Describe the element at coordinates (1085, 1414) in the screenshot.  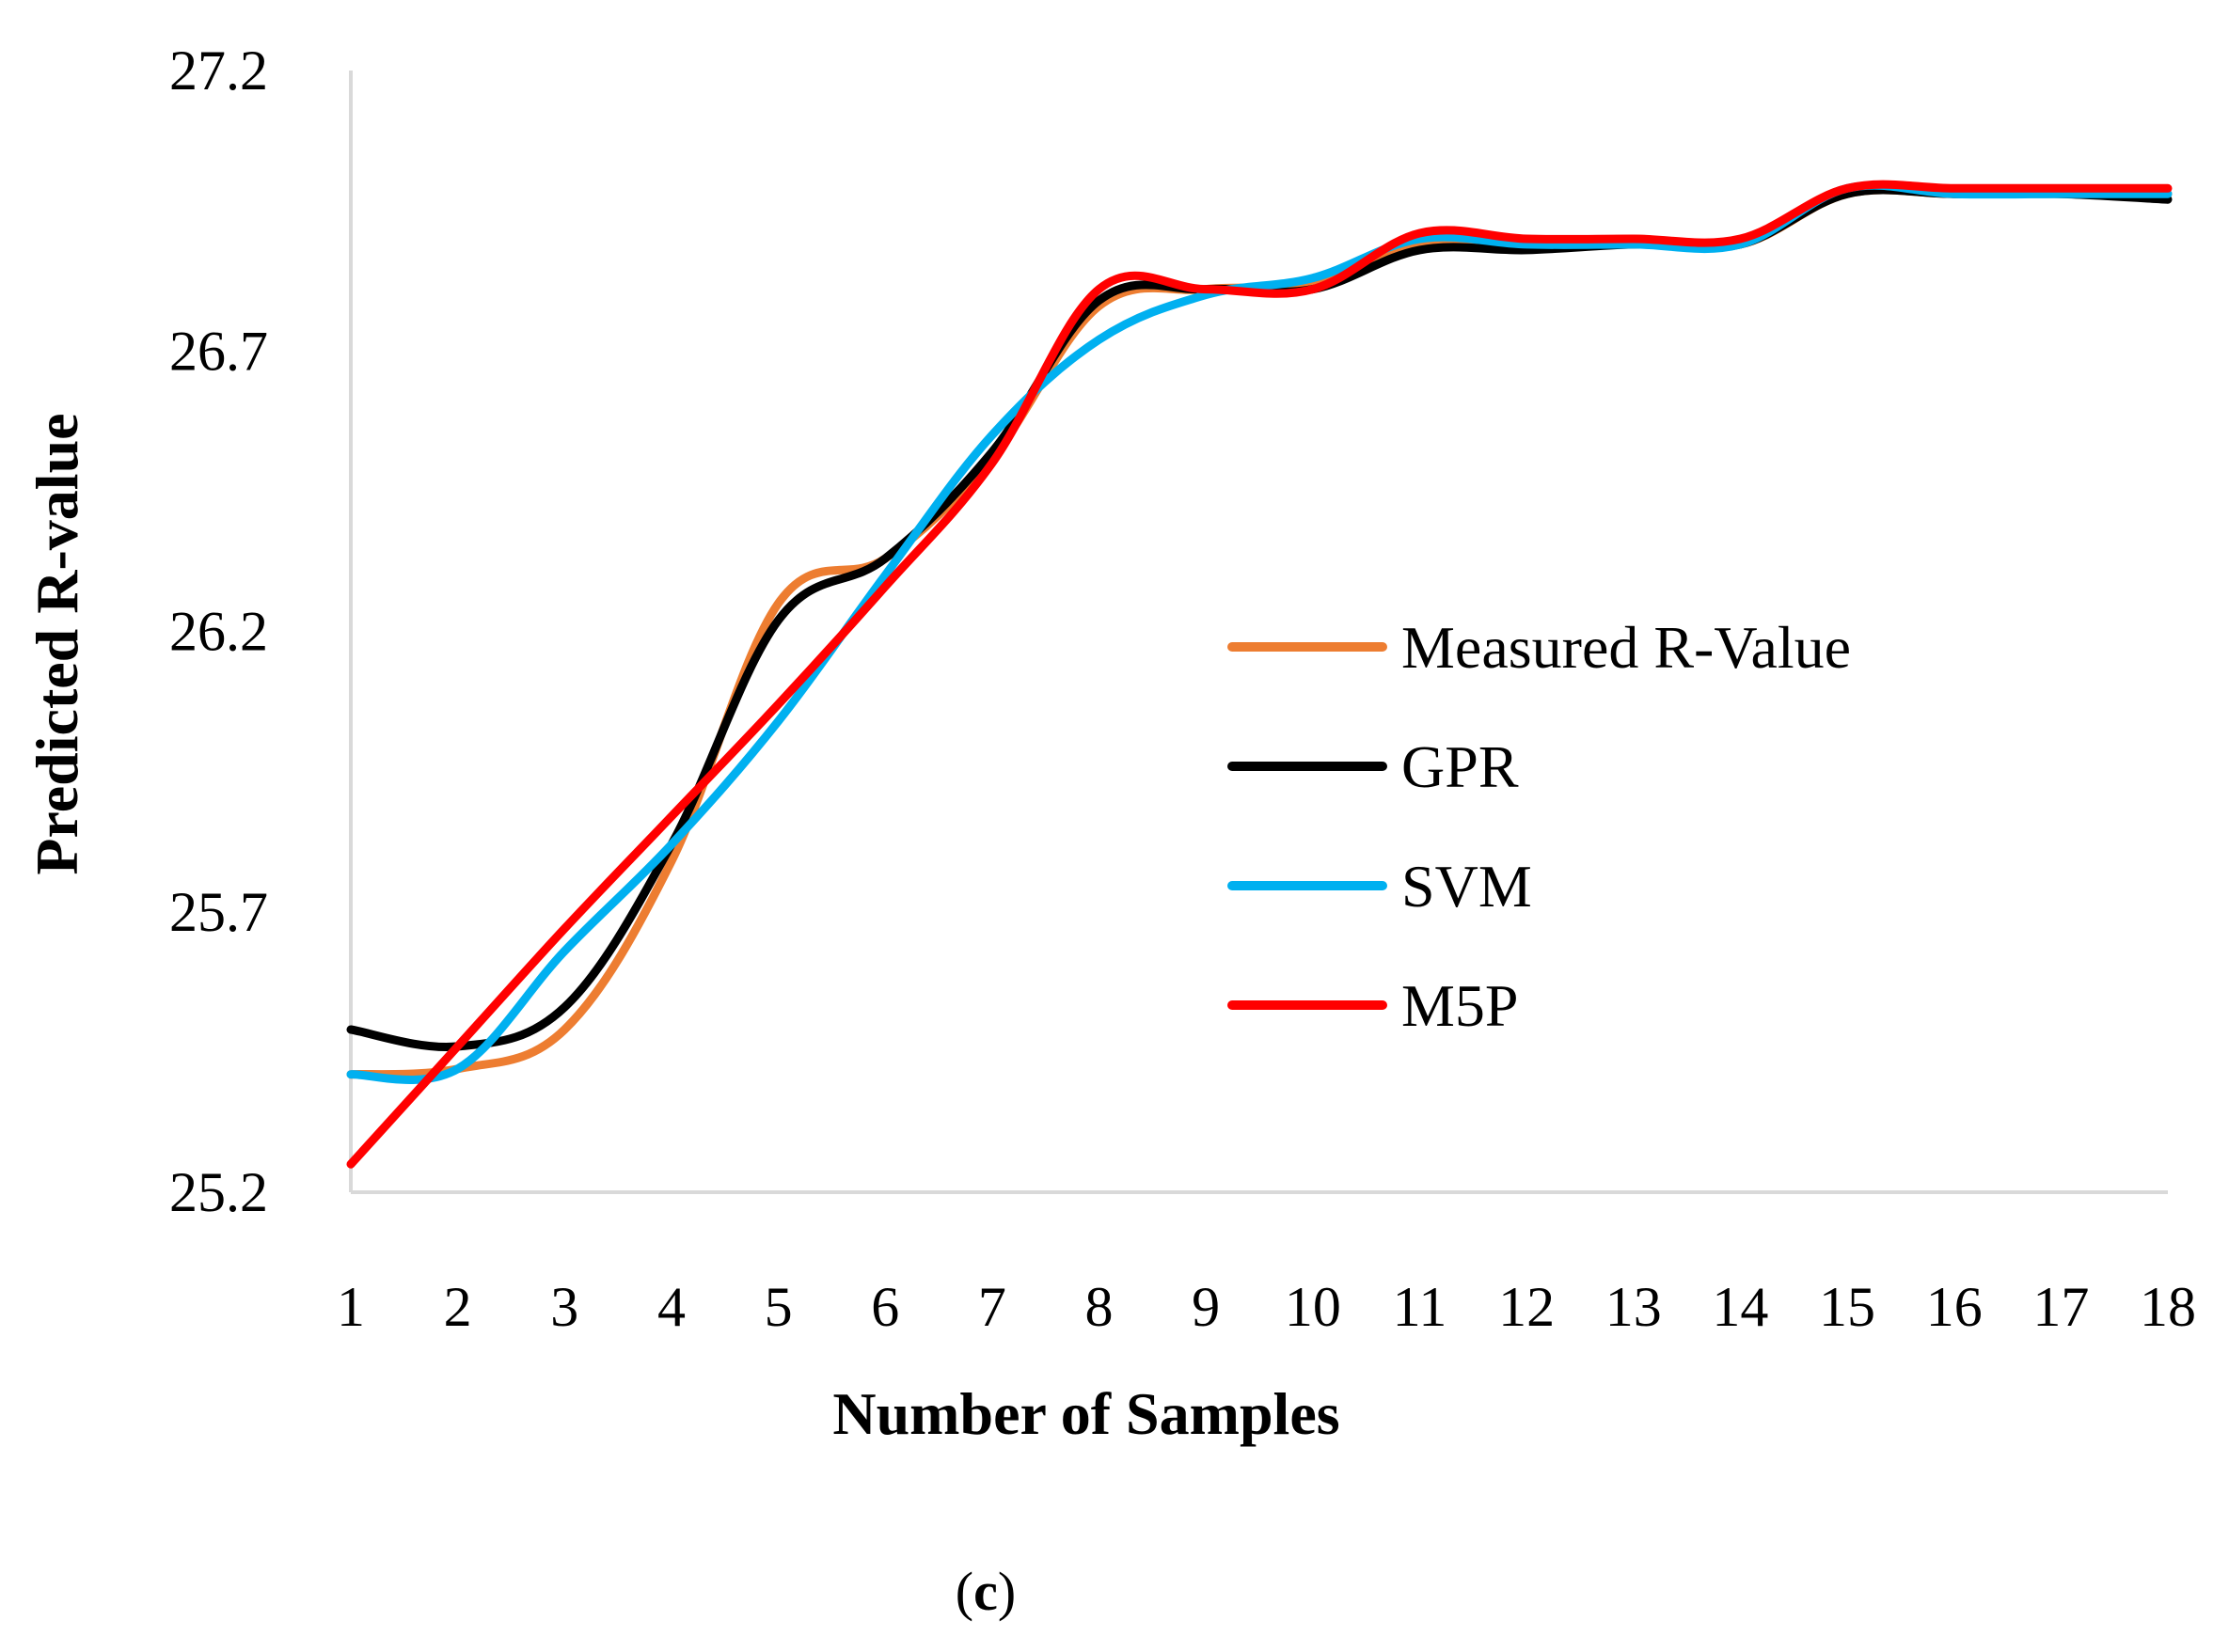
I see `x-axis-title: Number of Samples` at that location.